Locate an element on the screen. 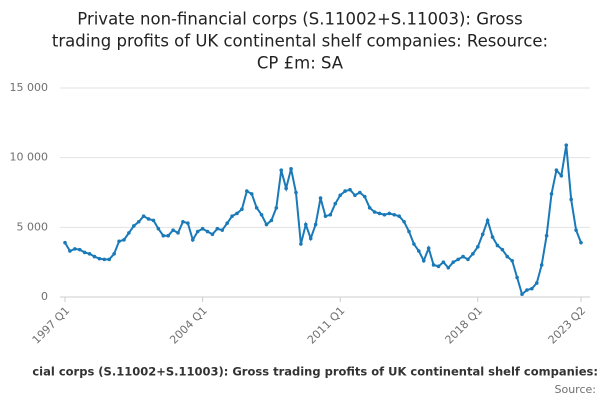 This screenshot has width=600, height=400. y-tick-label: 0 is located at coordinates (44, 296).